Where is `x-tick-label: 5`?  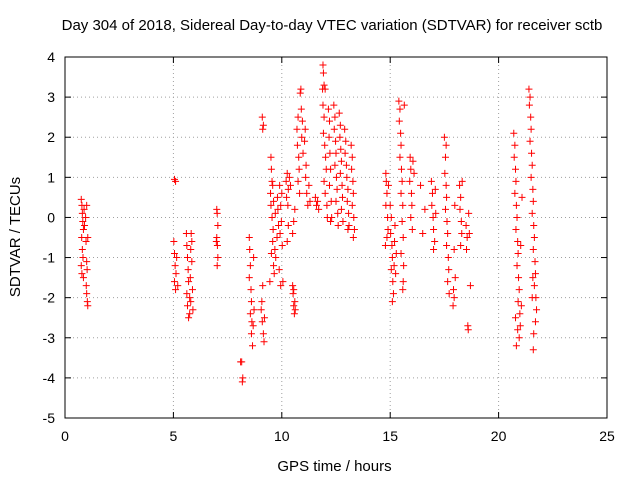 x-tick-label: 5 is located at coordinates (174, 436).